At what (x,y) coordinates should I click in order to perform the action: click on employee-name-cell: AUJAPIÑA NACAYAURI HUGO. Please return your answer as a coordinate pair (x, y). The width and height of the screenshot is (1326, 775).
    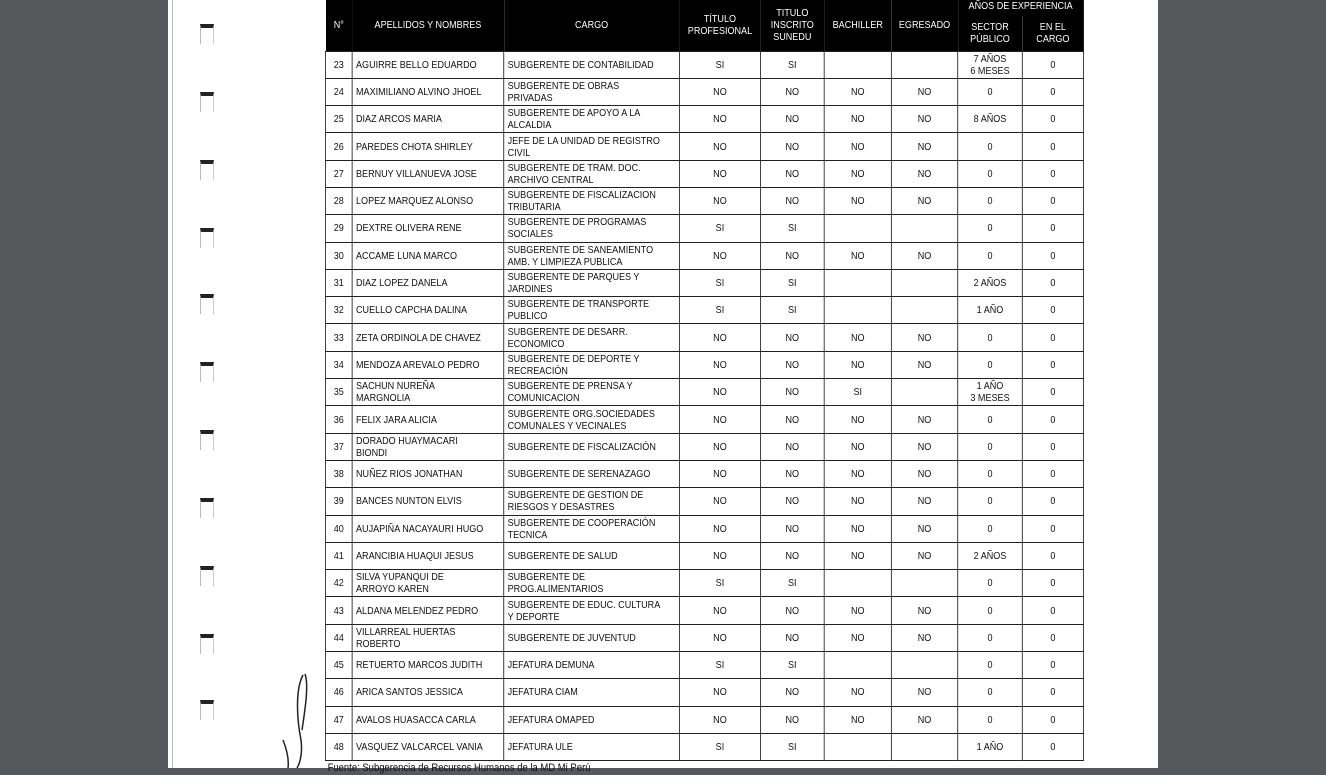
    Looking at the image, I should click on (428, 528).